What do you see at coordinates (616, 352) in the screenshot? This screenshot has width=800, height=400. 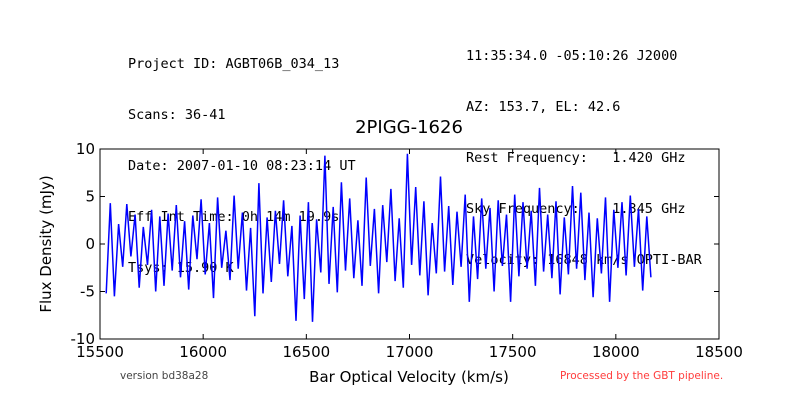 I see `x-tick-label: 18000` at bounding box center [616, 352].